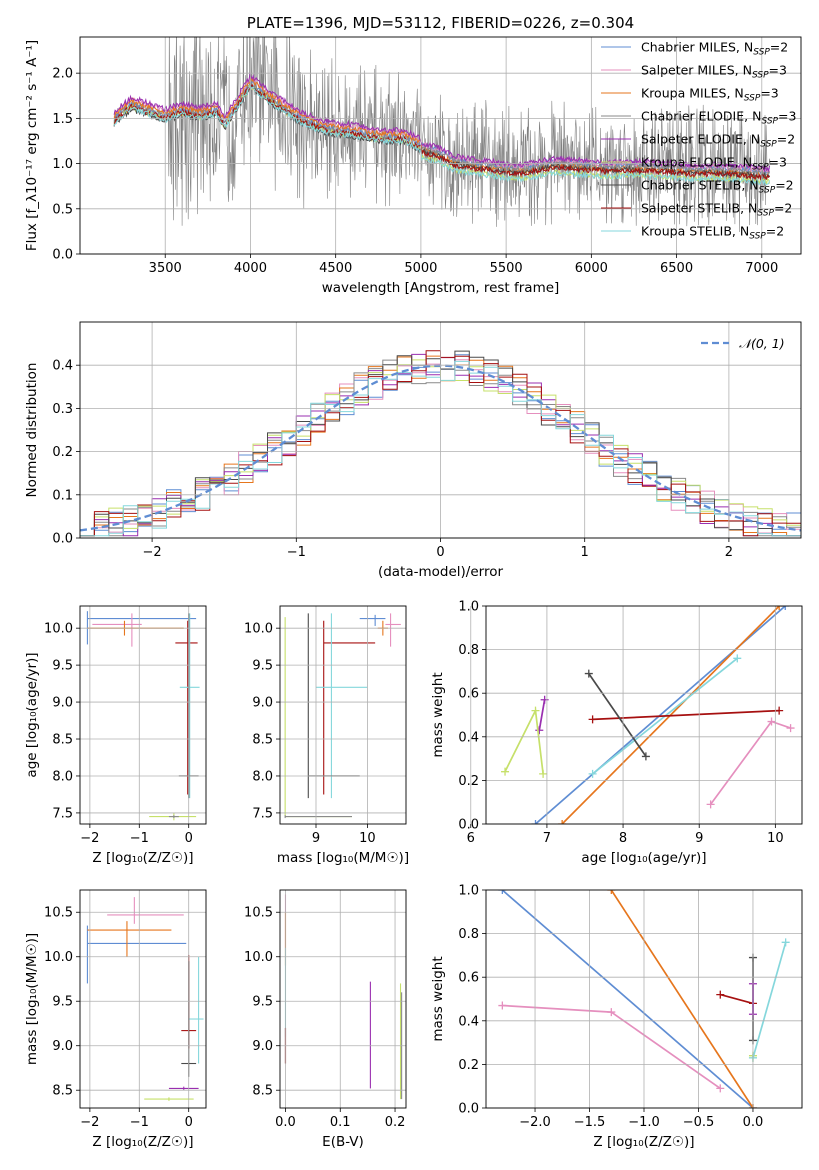 The width and height of the screenshot is (819, 1170). I want to click on y-axis-label: mass [log₁₀(M/M☉)], so click(32, 999).